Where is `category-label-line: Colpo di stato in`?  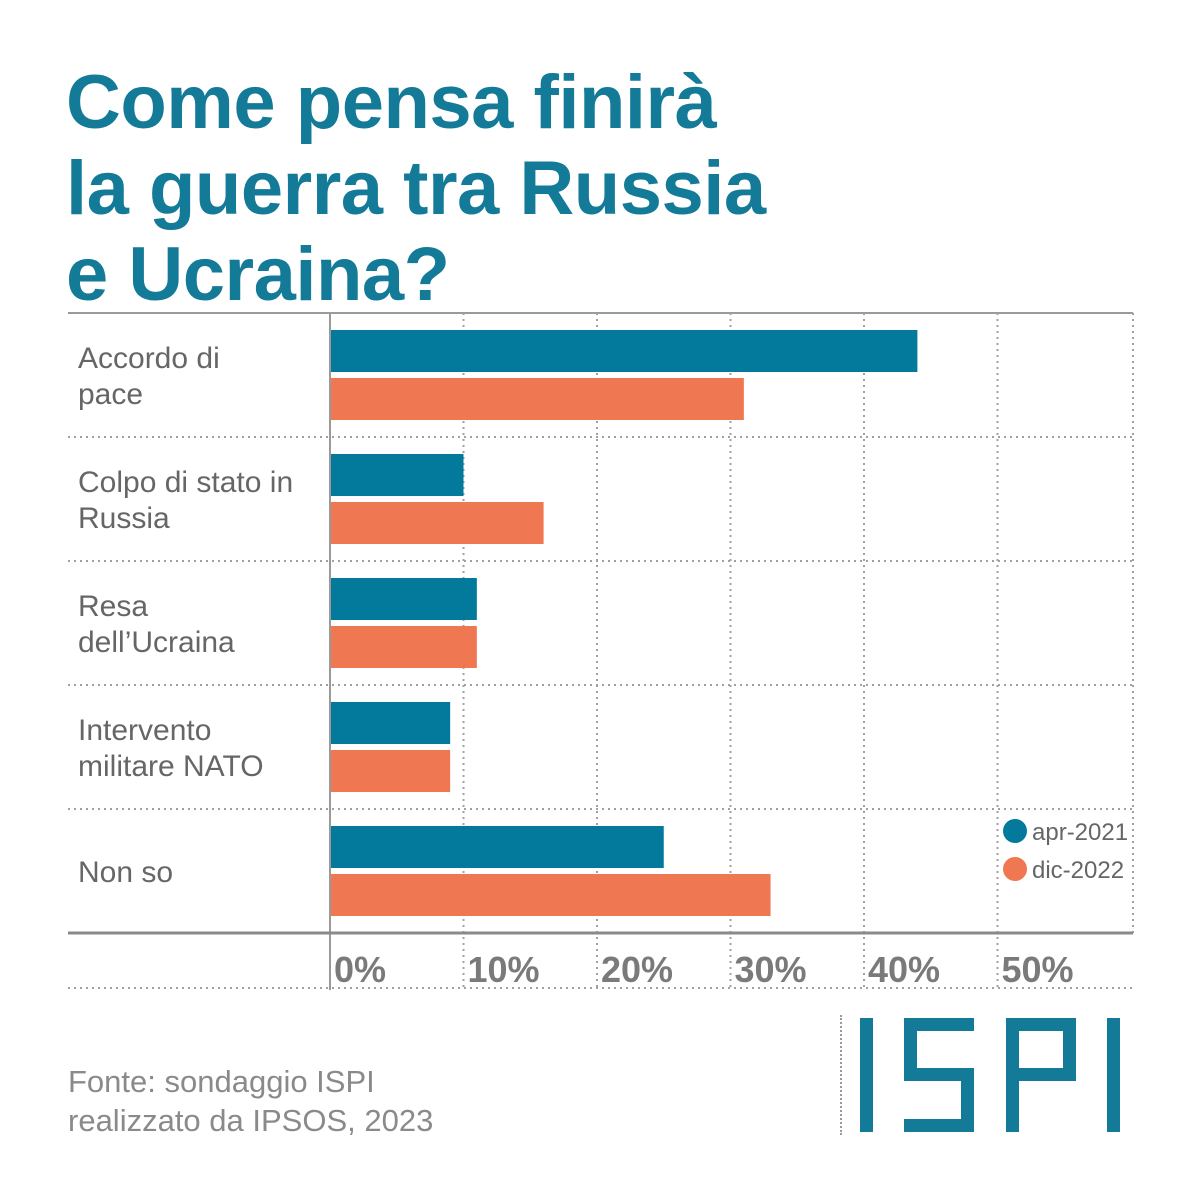 category-label-line: Colpo di stato in is located at coordinates (185, 482).